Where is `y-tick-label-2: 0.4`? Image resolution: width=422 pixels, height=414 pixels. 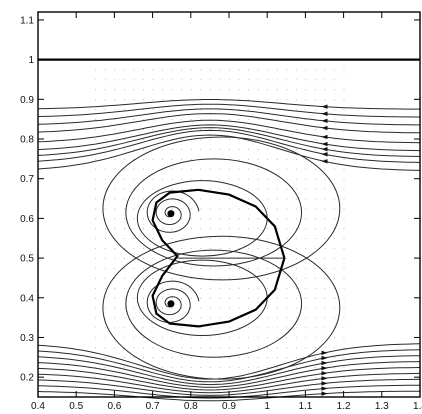 y-tick-label-2: 0.4 is located at coordinates (27, 298).